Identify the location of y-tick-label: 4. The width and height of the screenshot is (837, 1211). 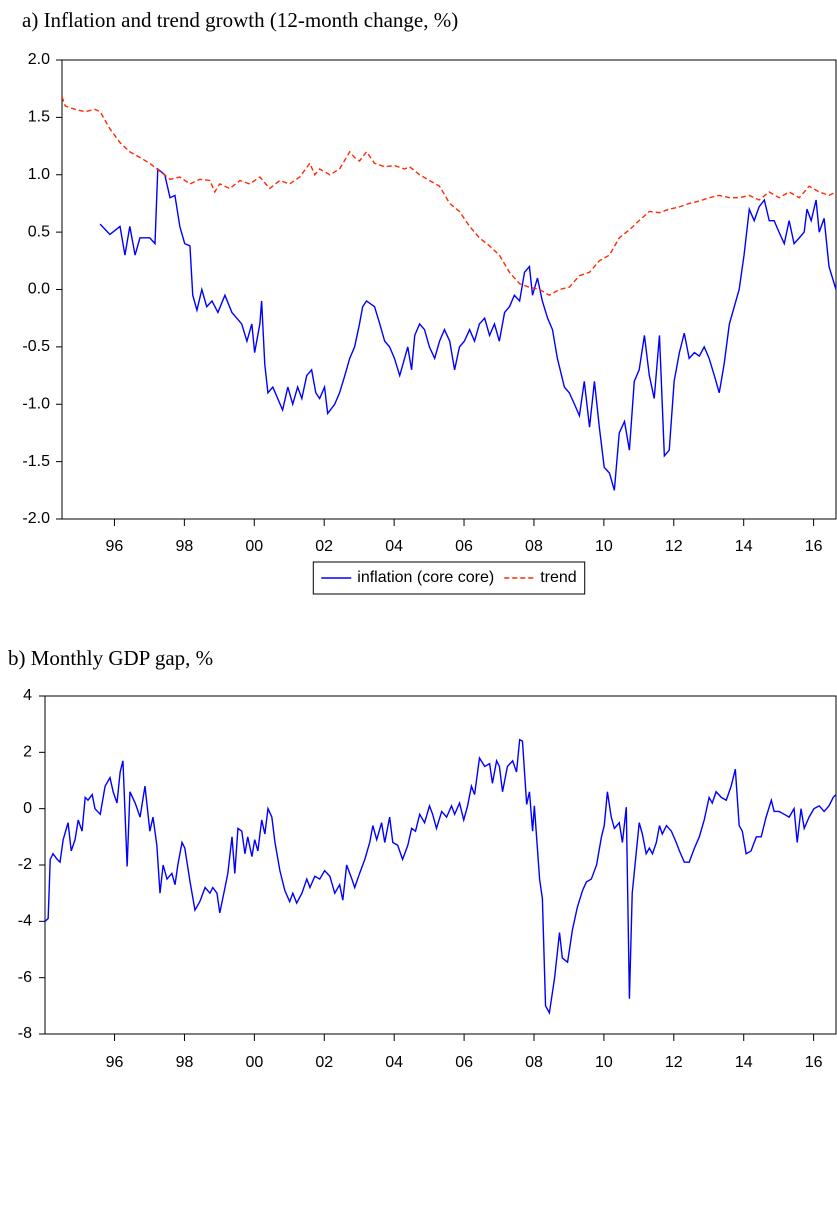
(27, 695).